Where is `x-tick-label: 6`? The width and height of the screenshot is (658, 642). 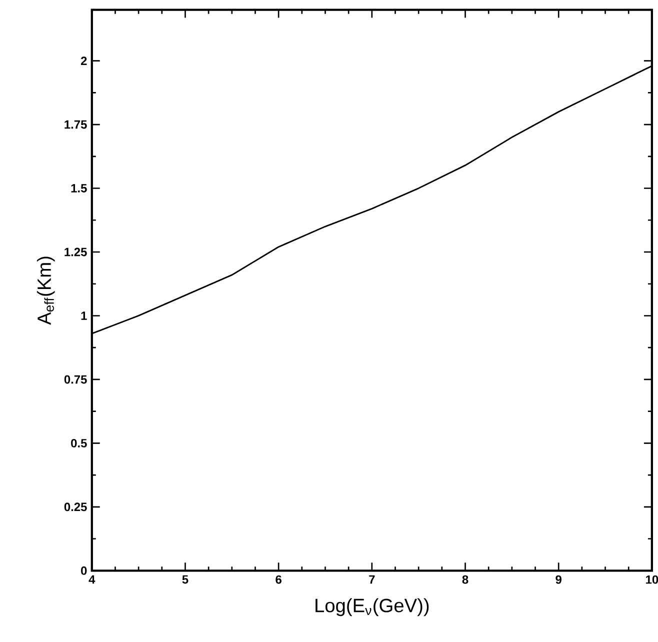
x-tick-label: 6 is located at coordinates (279, 579).